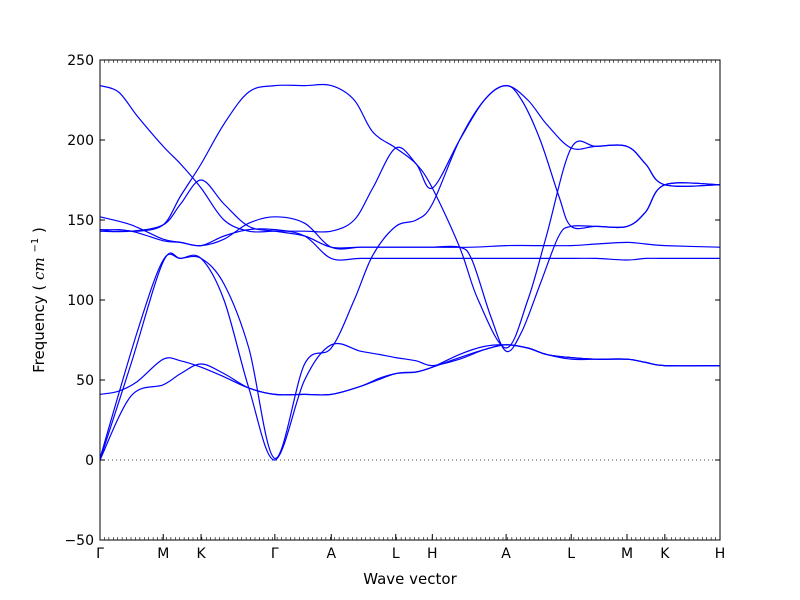 The image size is (800, 600). What do you see at coordinates (39, 268) in the screenshot?
I see `y-axis-unit-base: cm` at bounding box center [39, 268].